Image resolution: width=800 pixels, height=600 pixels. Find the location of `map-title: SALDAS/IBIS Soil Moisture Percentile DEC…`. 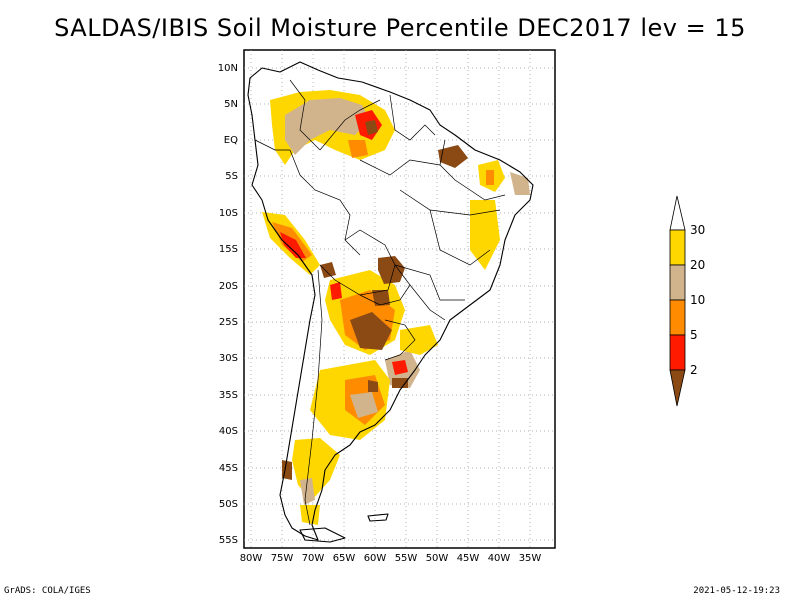

map-title: SALDAS/IBIS Soil Moisture Percentile DEC… is located at coordinates (400, 28).